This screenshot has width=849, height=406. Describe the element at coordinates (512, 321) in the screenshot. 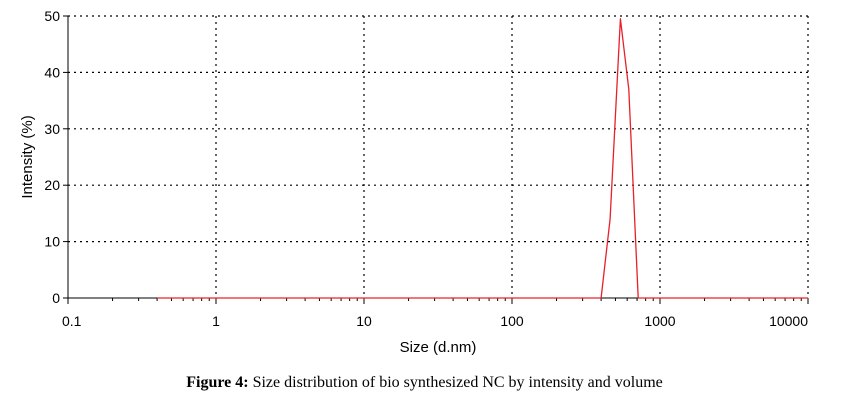

I see `x-tick-label: 100` at that location.